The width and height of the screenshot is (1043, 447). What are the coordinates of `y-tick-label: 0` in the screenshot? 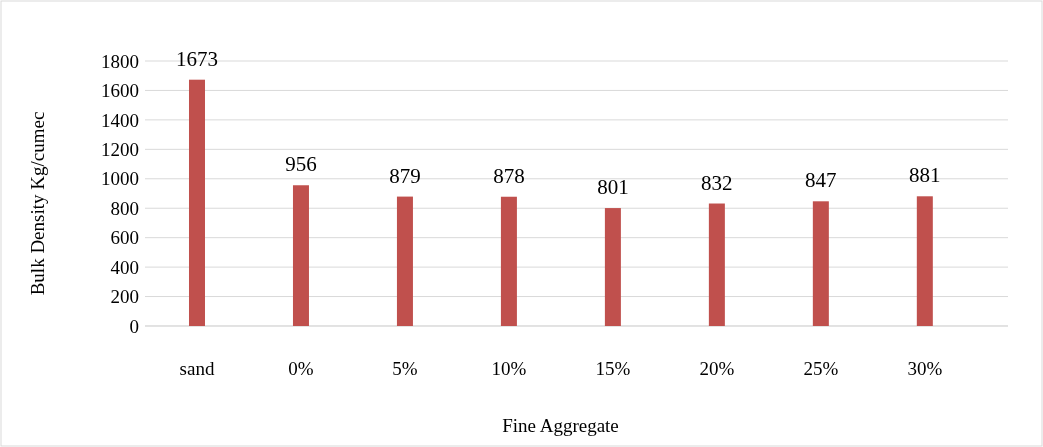 It's located at (134, 326).